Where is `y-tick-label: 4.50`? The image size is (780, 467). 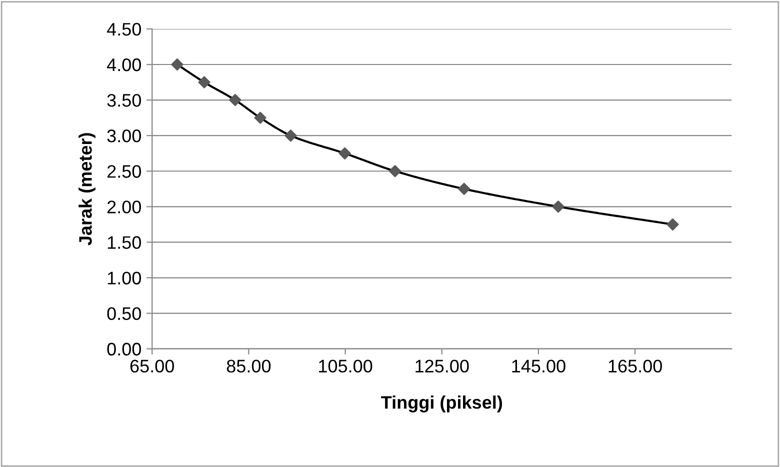 y-tick-label: 4.50 is located at coordinates (123, 29).